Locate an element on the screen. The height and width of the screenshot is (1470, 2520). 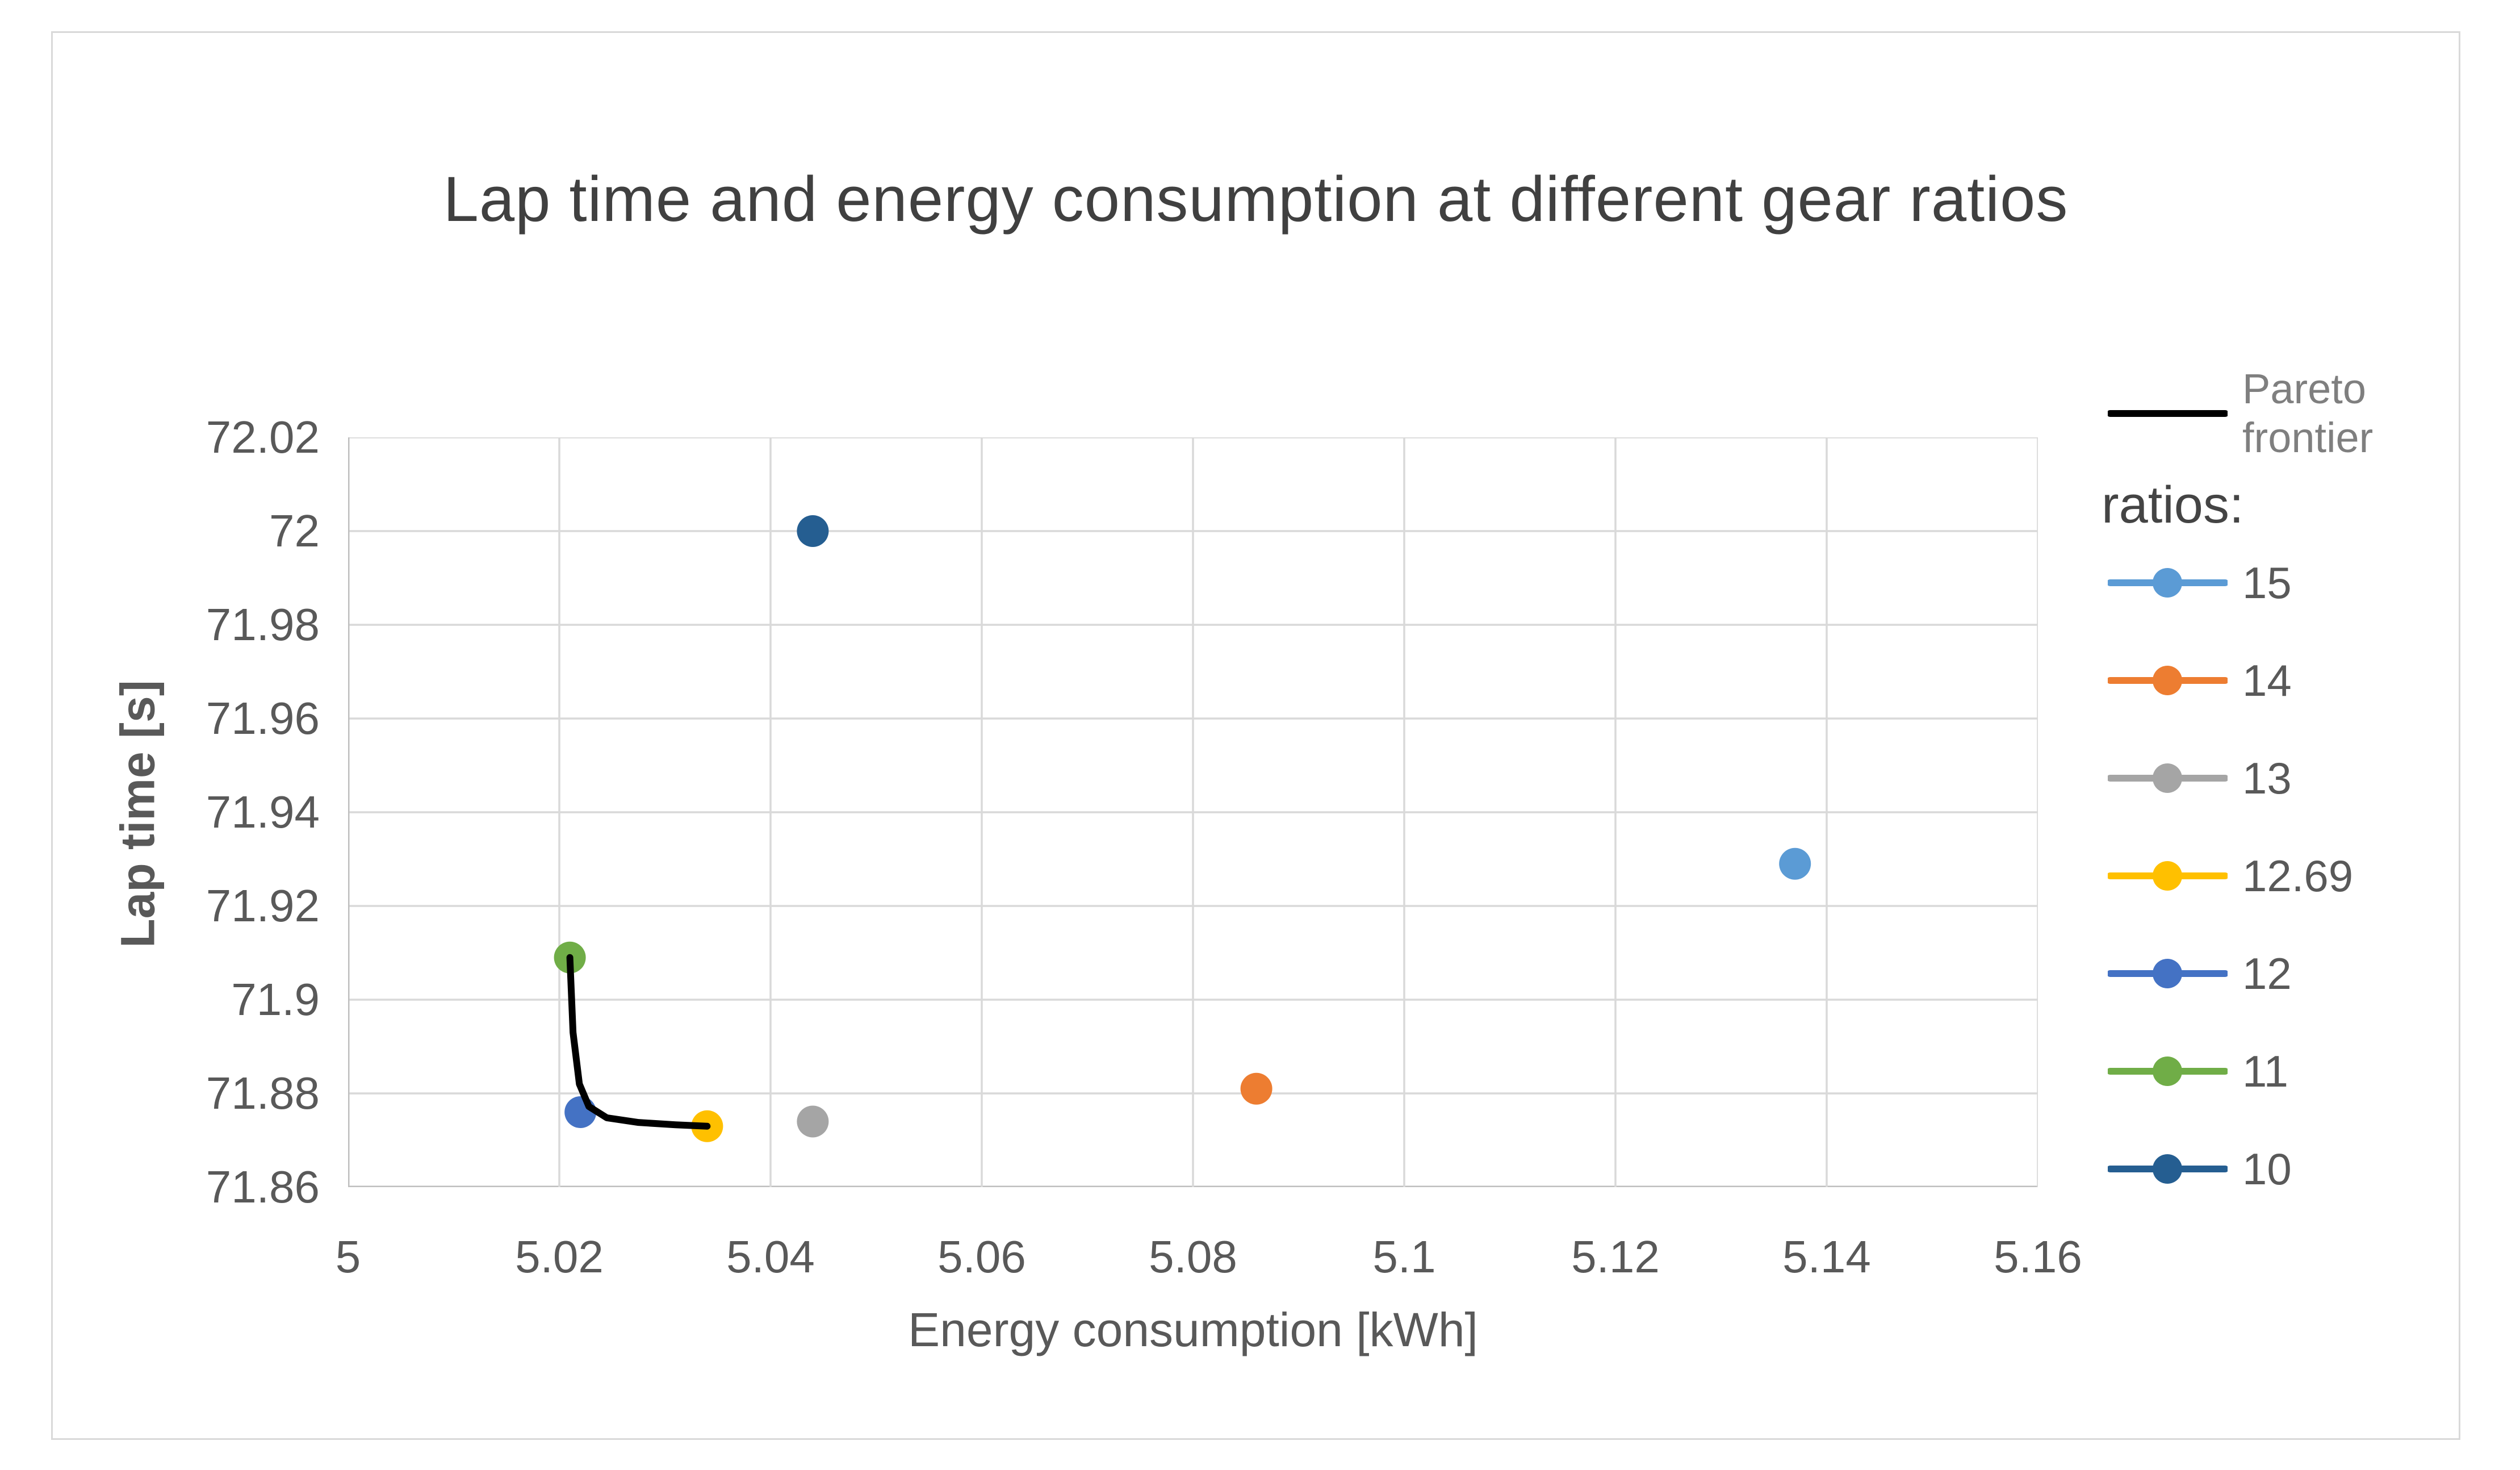
legend-label: 12.69 is located at coordinates (2298, 876).